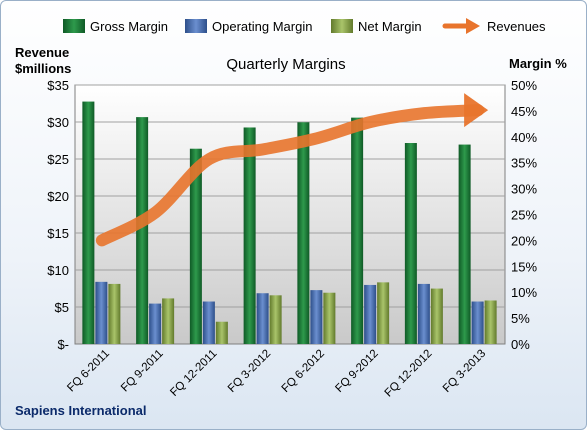 This screenshot has height=430, width=587. What do you see at coordinates (538, 63) in the screenshot?
I see `right-axis-title: Margin %` at bounding box center [538, 63].